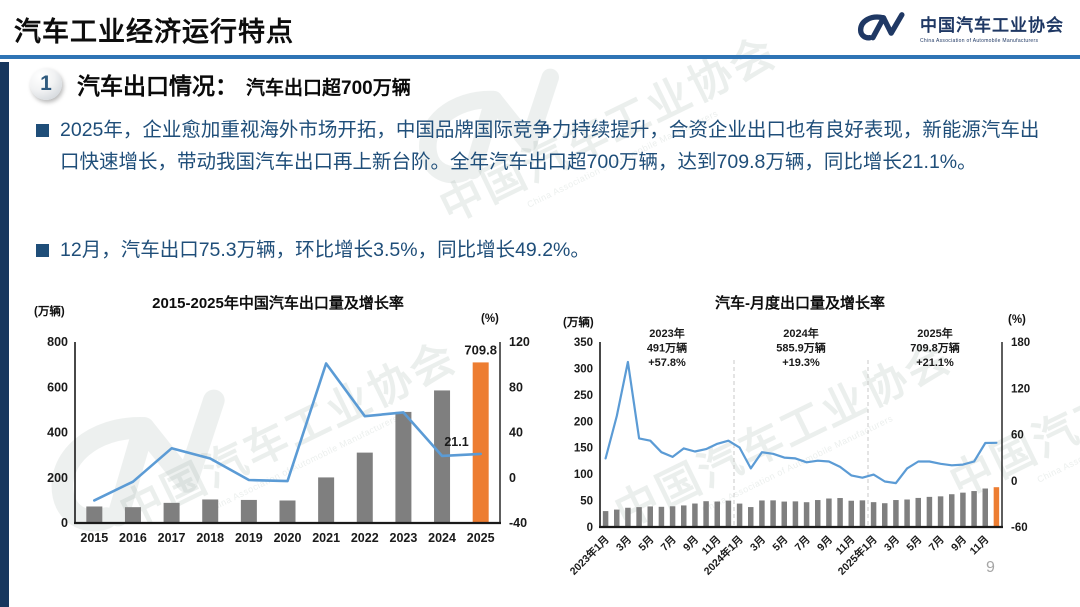  What do you see at coordinates (57, 387) in the screenshot?
I see `y-axis-tick-label: 600` at bounding box center [57, 387].